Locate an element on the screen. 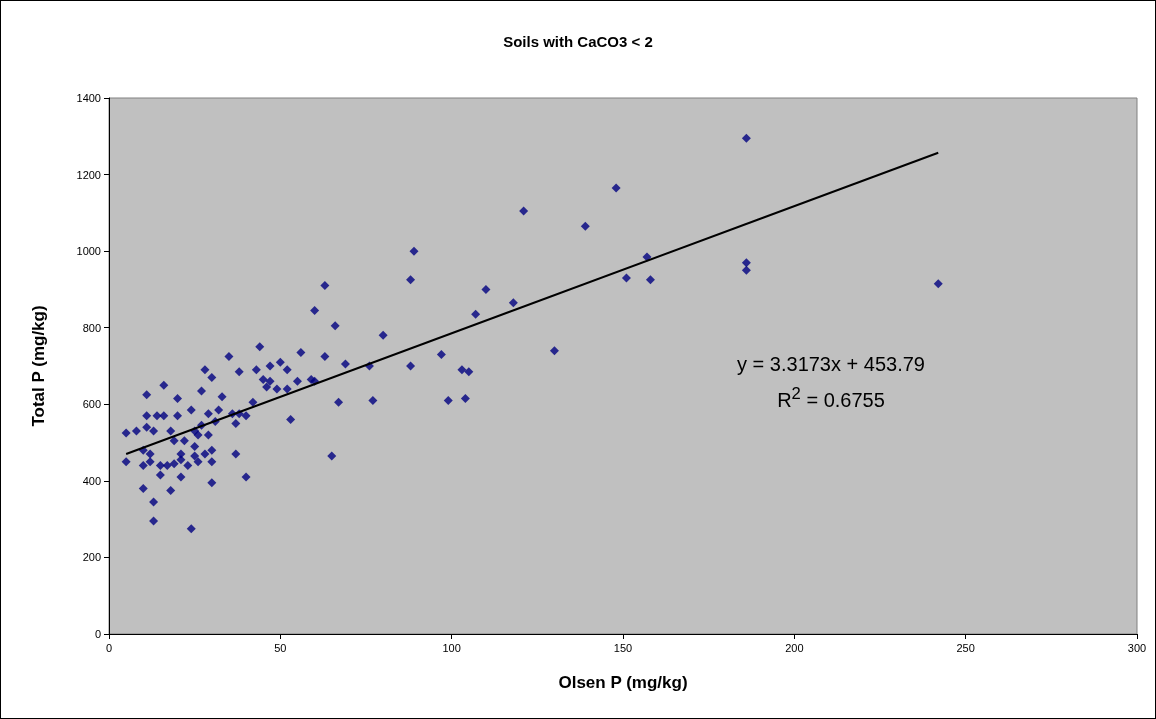  y-tick-label: 400 is located at coordinates (91, 480).